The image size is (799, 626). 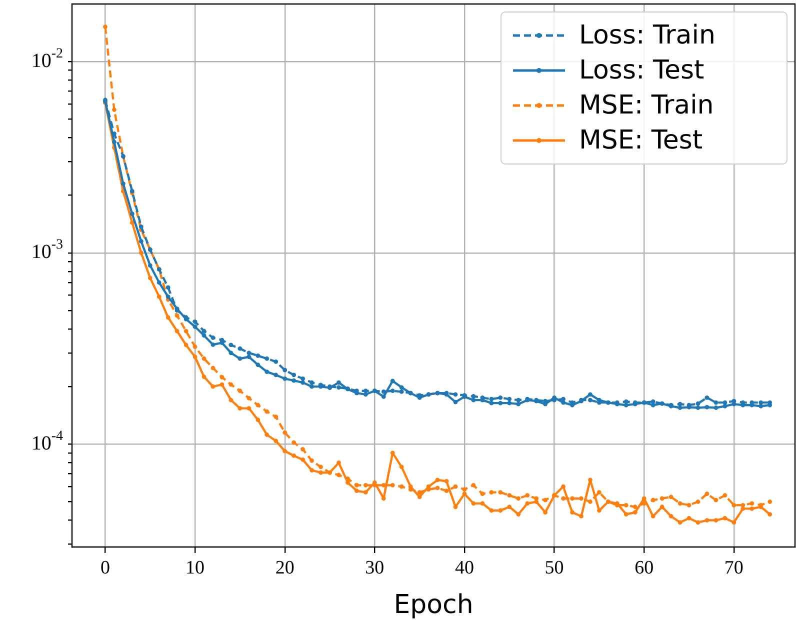 What do you see at coordinates (284, 567) in the screenshot?
I see `x-tick-label: 20` at bounding box center [284, 567].